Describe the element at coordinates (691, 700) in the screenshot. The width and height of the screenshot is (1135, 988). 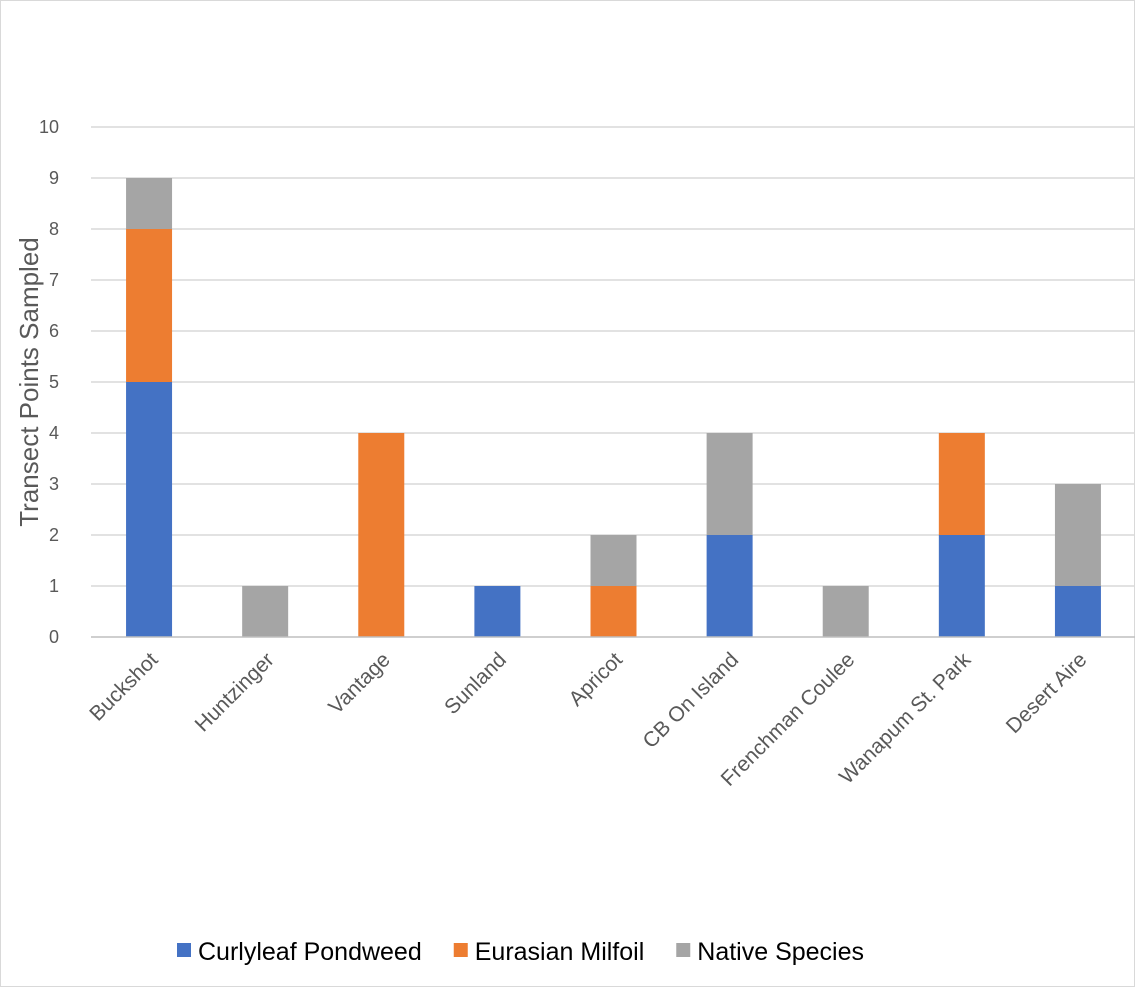
I see `x-category-label: CB On Island` at that location.